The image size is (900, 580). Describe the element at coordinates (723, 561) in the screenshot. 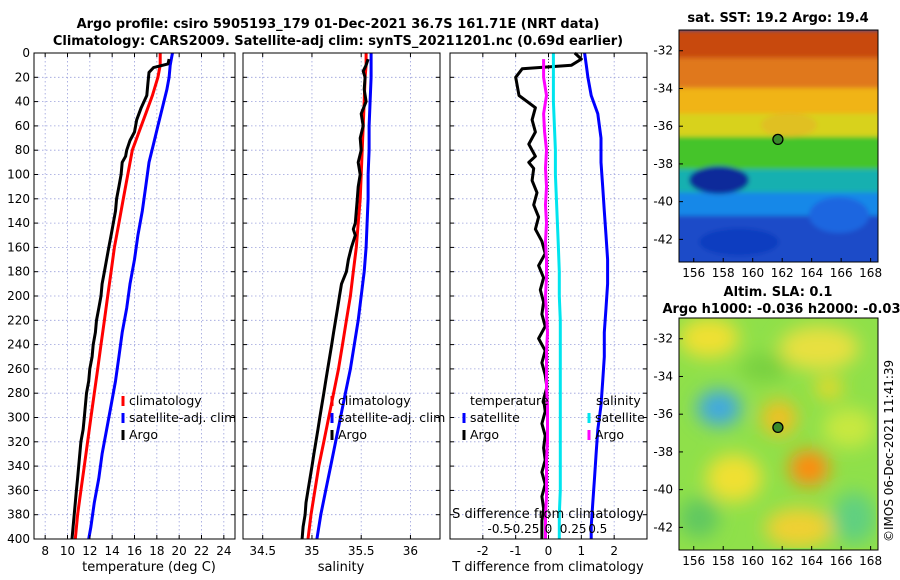

I see `map-xtick-label: 158` at that location.